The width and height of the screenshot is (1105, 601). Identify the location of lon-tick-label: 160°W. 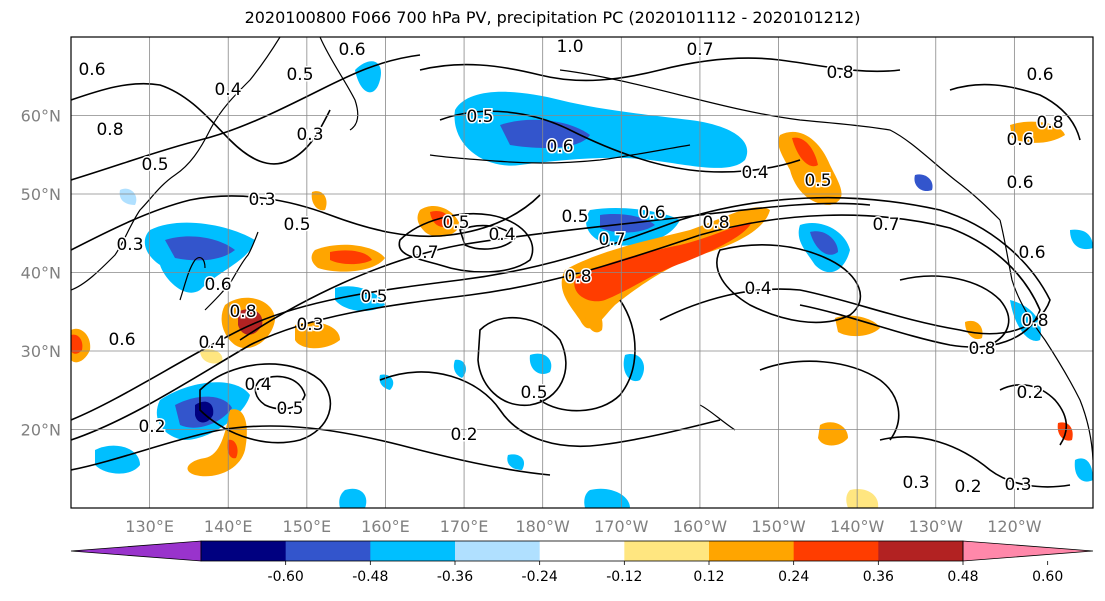
(700, 526).